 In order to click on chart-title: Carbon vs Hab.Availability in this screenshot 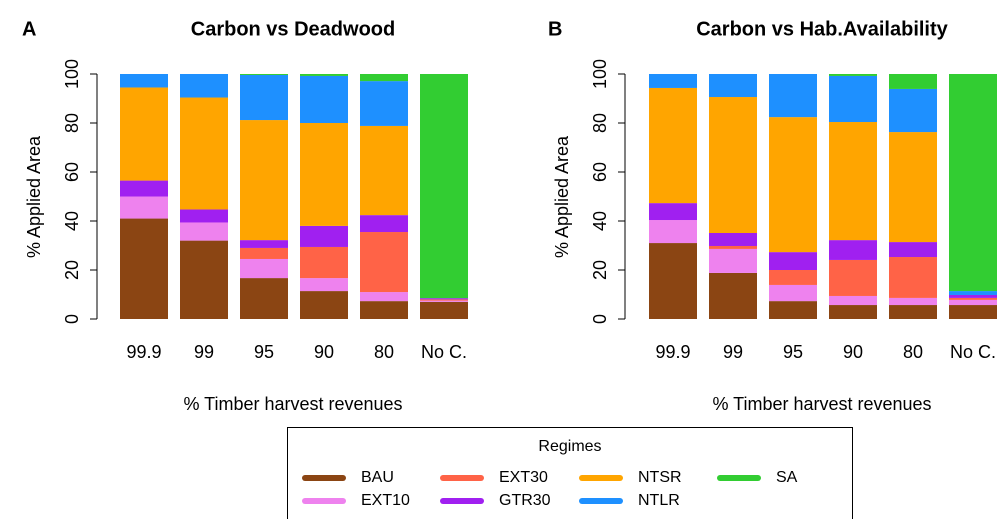, I will do `click(822, 29)`.